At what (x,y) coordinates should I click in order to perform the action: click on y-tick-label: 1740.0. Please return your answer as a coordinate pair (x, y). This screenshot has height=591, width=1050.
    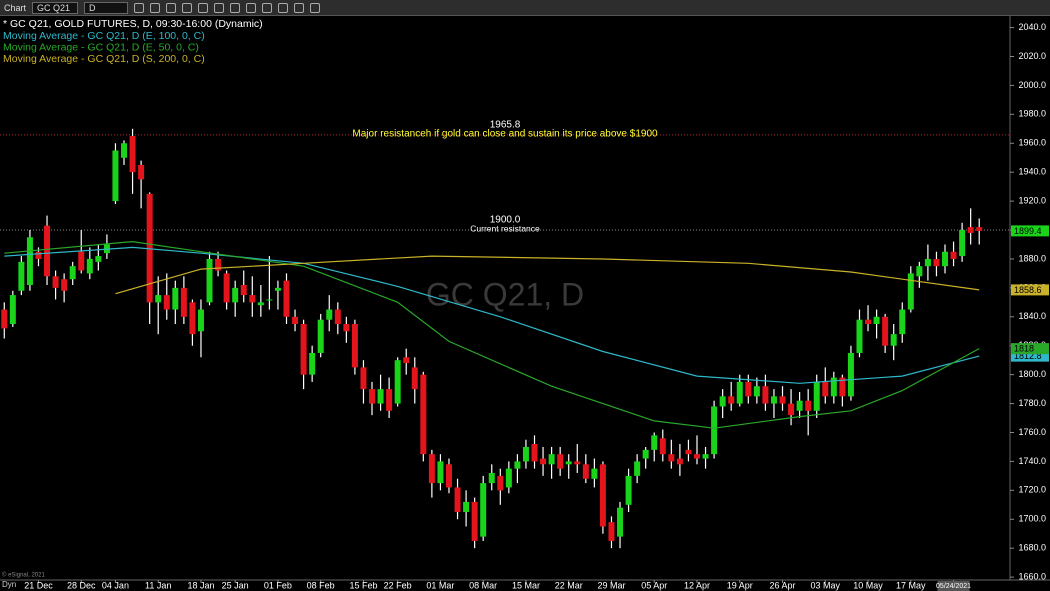
    Looking at the image, I should click on (1032, 461).